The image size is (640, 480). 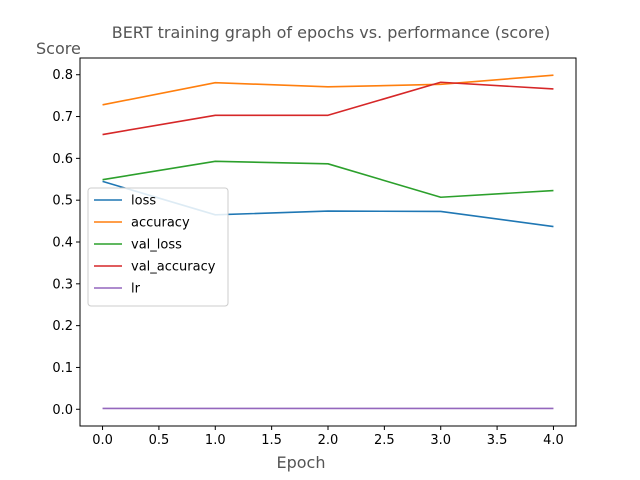 I want to click on x-tick-label: 2.0, so click(x=328, y=440).